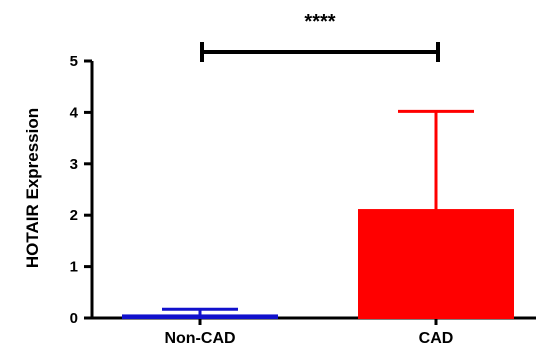  Describe the element at coordinates (74, 215) in the screenshot. I see `y-tick-label: 2` at that location.